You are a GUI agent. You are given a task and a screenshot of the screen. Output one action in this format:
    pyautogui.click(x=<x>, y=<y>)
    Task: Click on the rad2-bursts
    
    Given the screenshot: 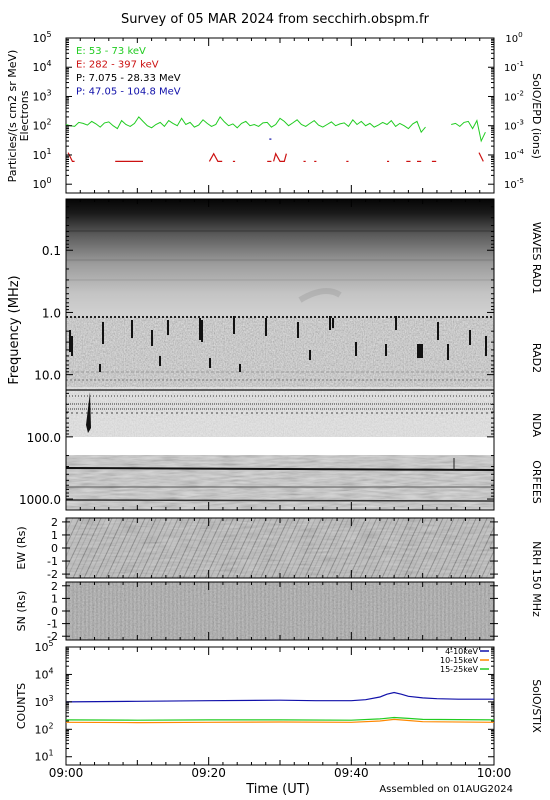 What is the action you would take?
    pyautogui.click(x=280, y=348)
    